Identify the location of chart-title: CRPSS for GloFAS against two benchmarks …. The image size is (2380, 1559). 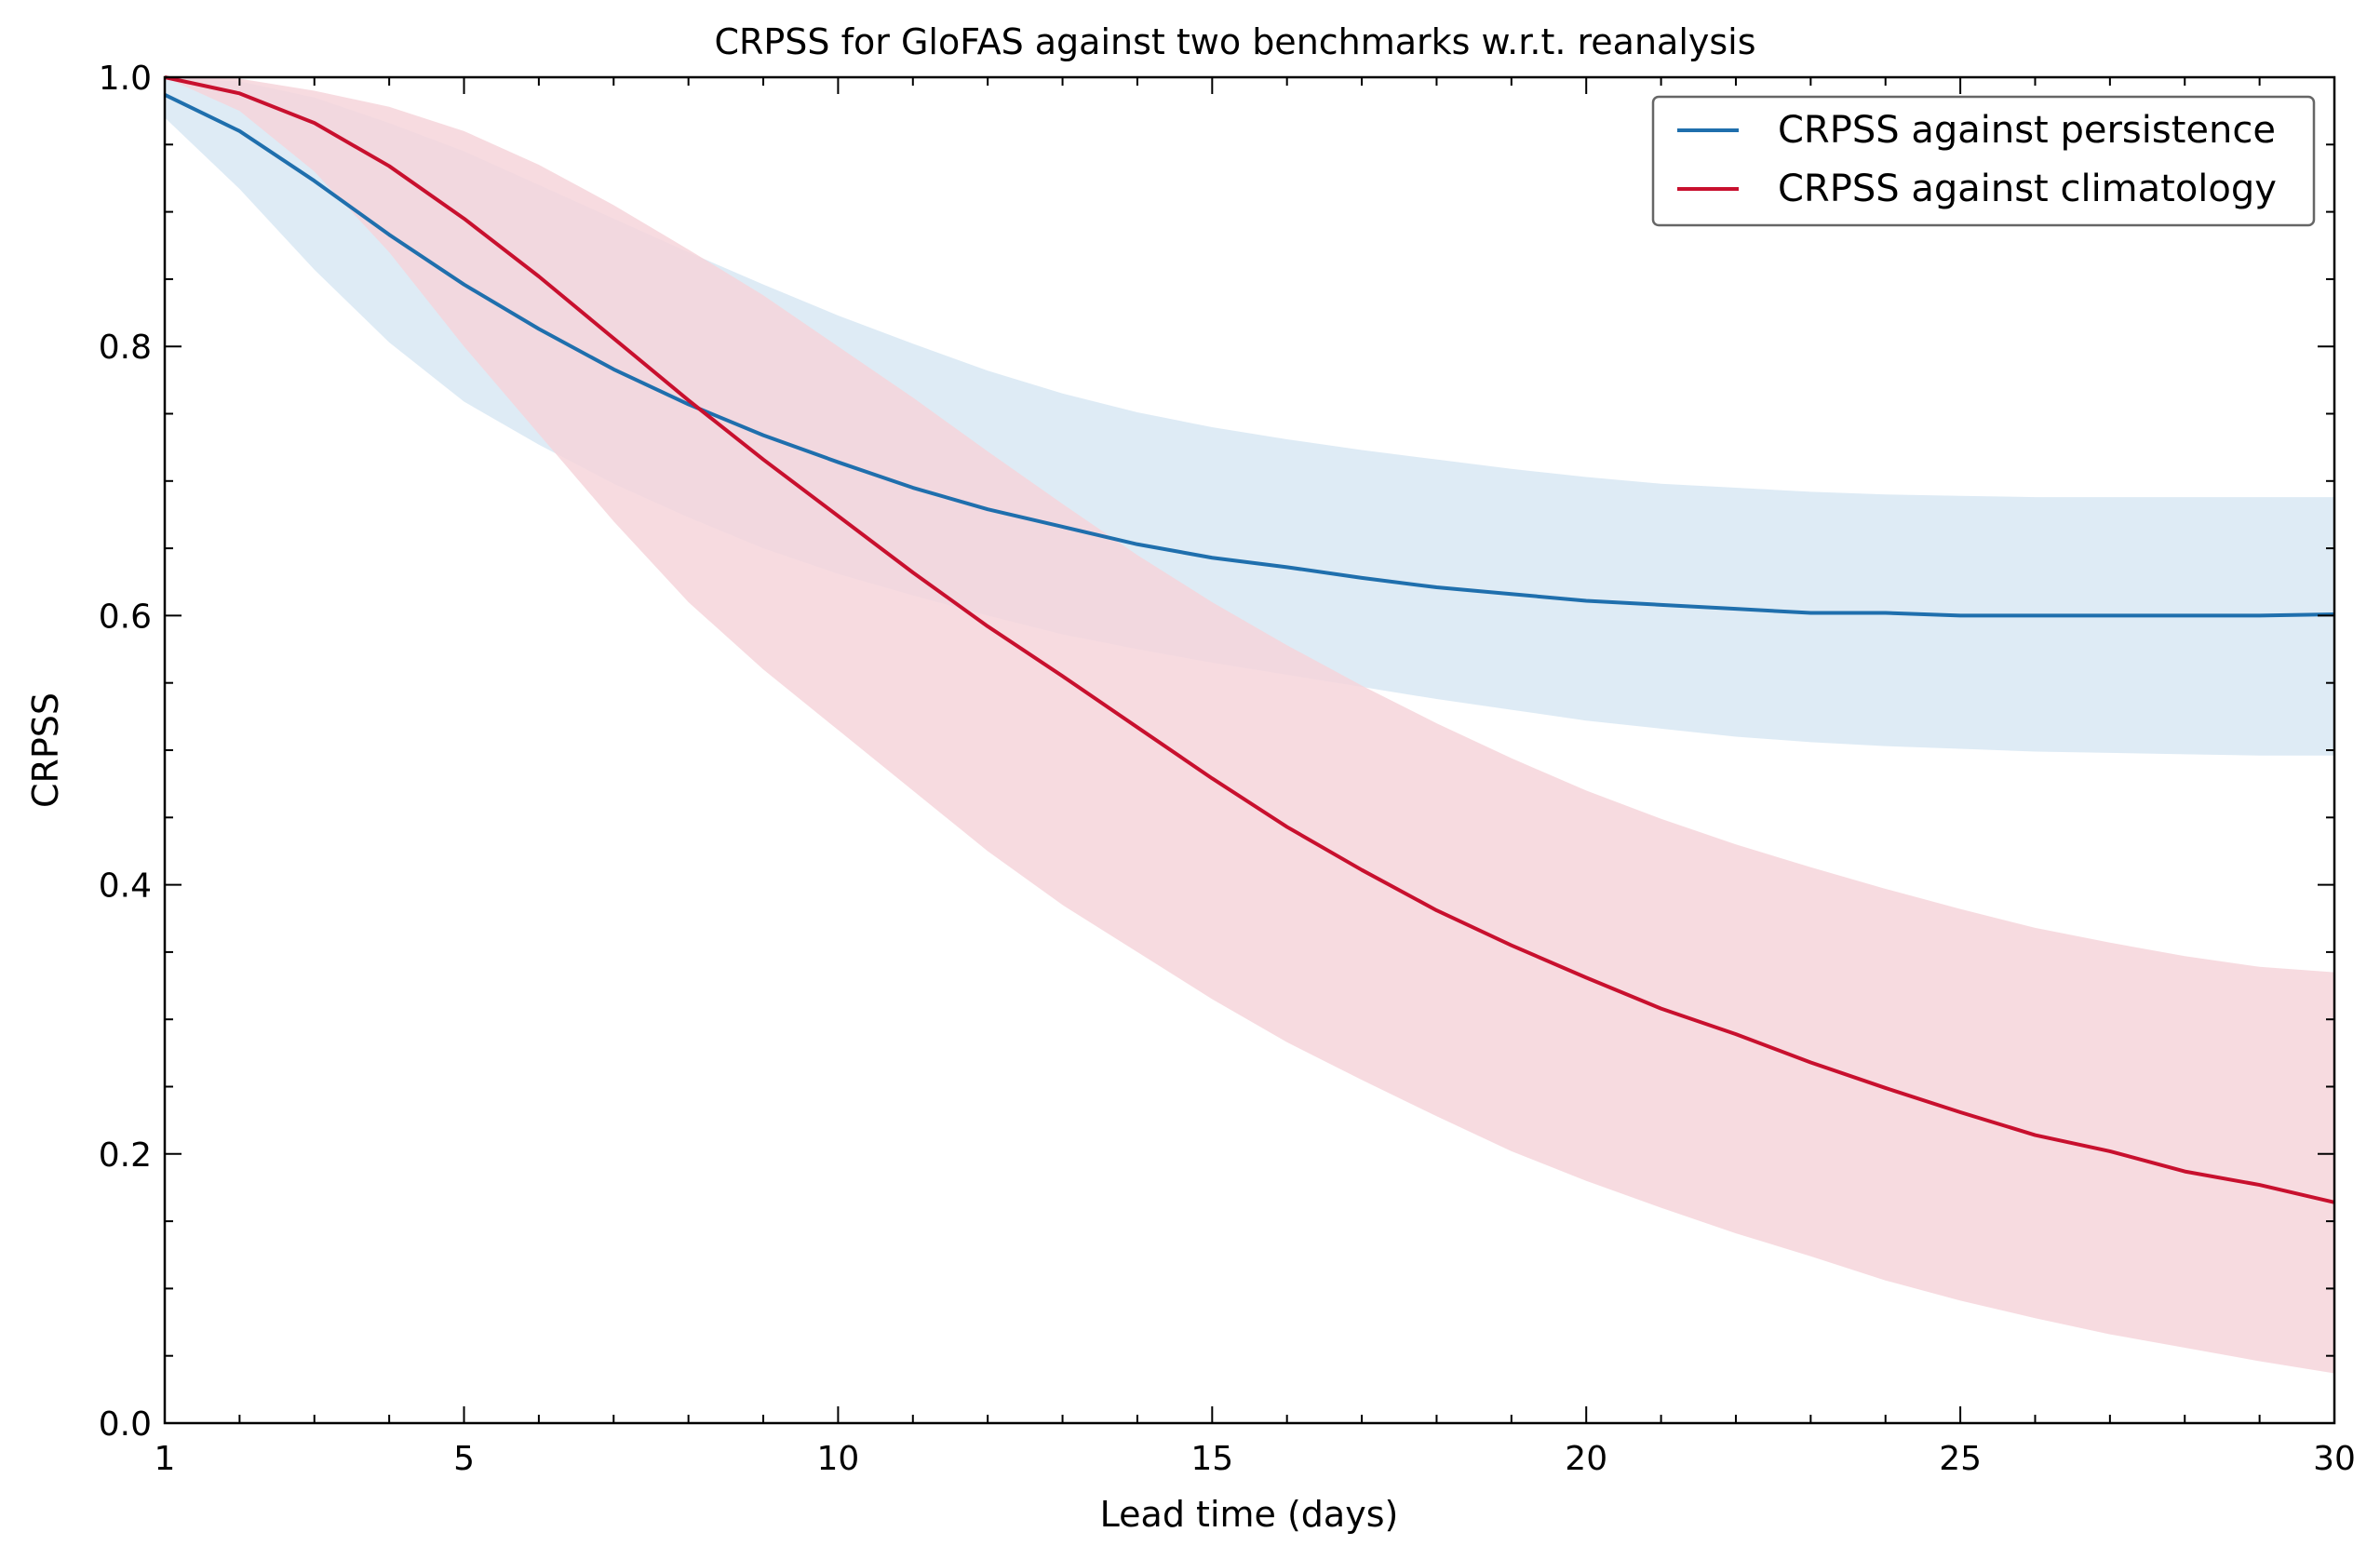
(1234, 41).